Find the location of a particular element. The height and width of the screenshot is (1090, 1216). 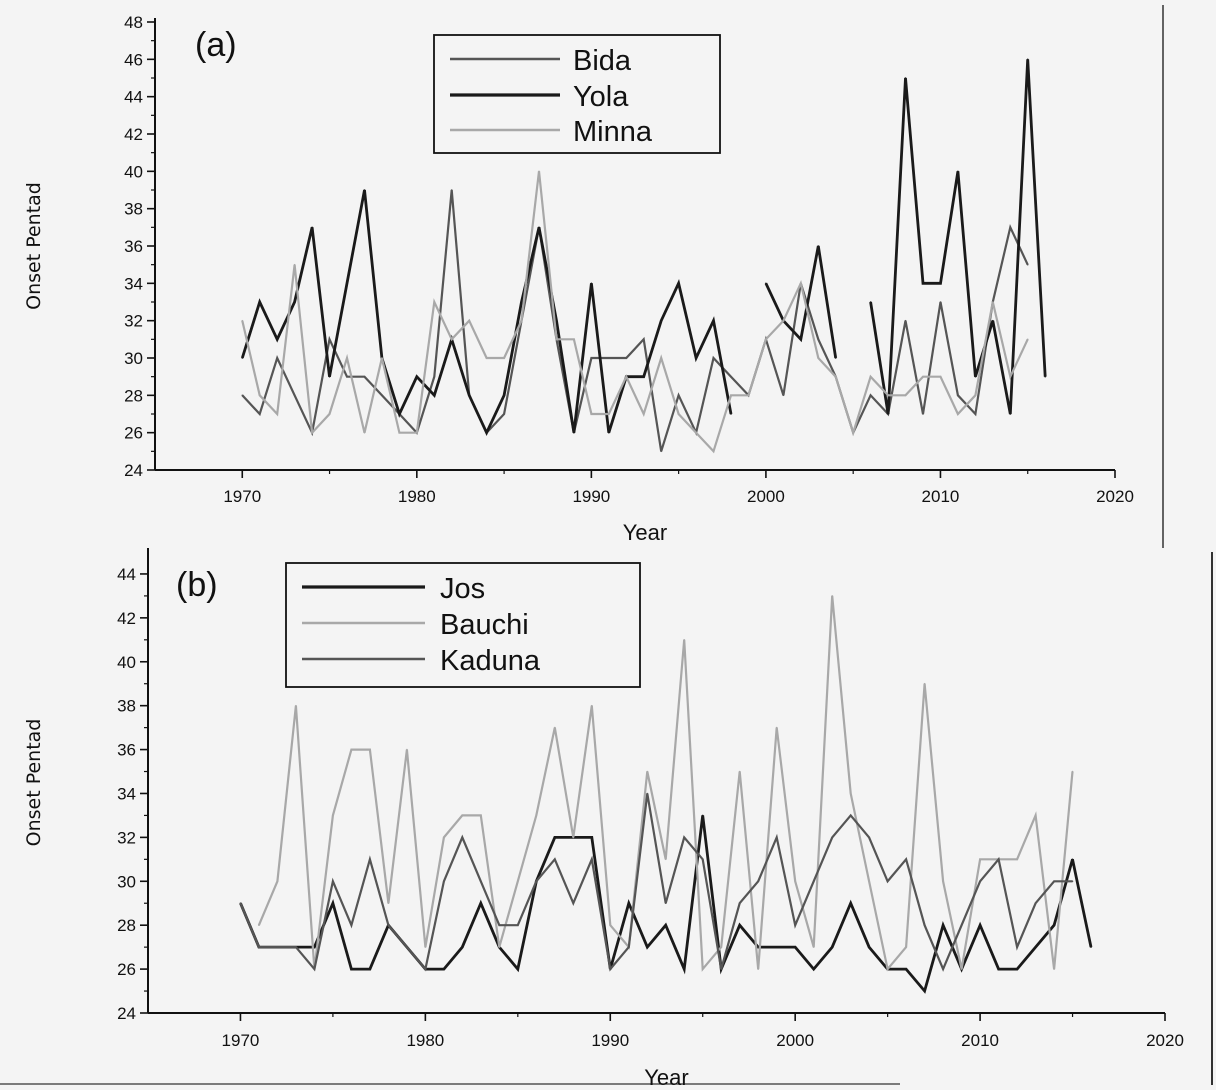

y-tick-label: 30 is located at coordinates (133, 358).